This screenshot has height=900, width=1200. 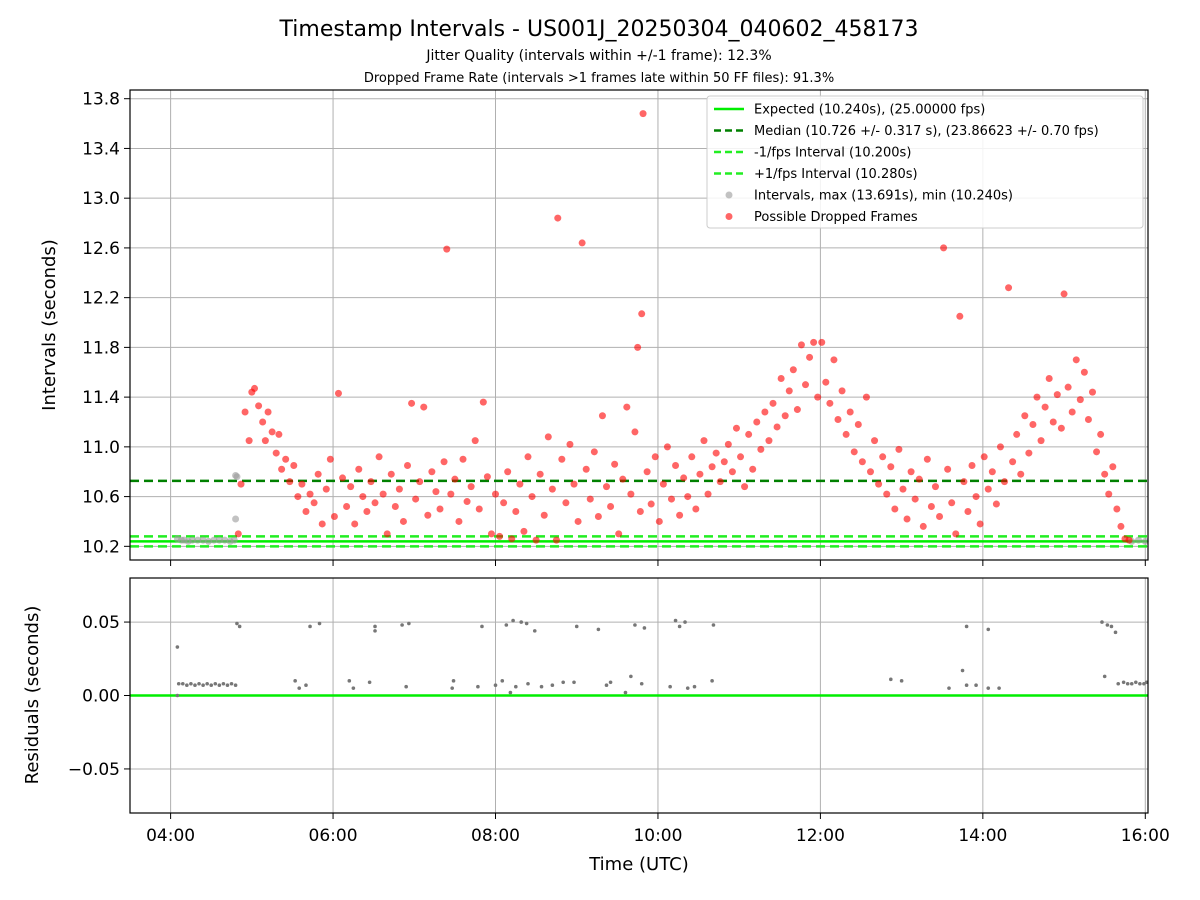 What do you see at coordinates (101, 697) in the screenshot?
I see `residuals-y-tick-label: 0.00` at bounding box center [101, 697].